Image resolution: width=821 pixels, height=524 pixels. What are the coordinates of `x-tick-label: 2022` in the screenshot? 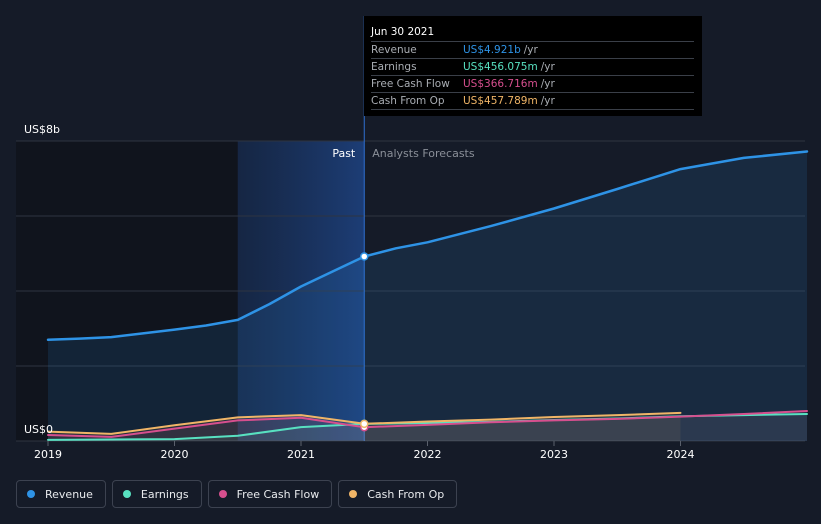 It's located at (428, 454).